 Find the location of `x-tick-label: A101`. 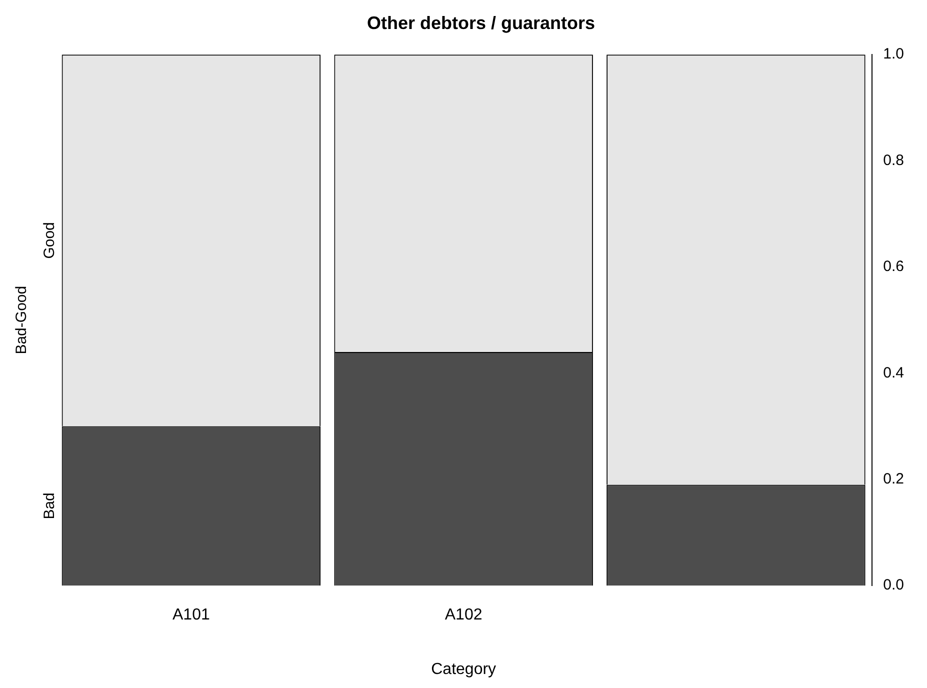

x-tick-label: A101 is located at coordinates (191, 615).